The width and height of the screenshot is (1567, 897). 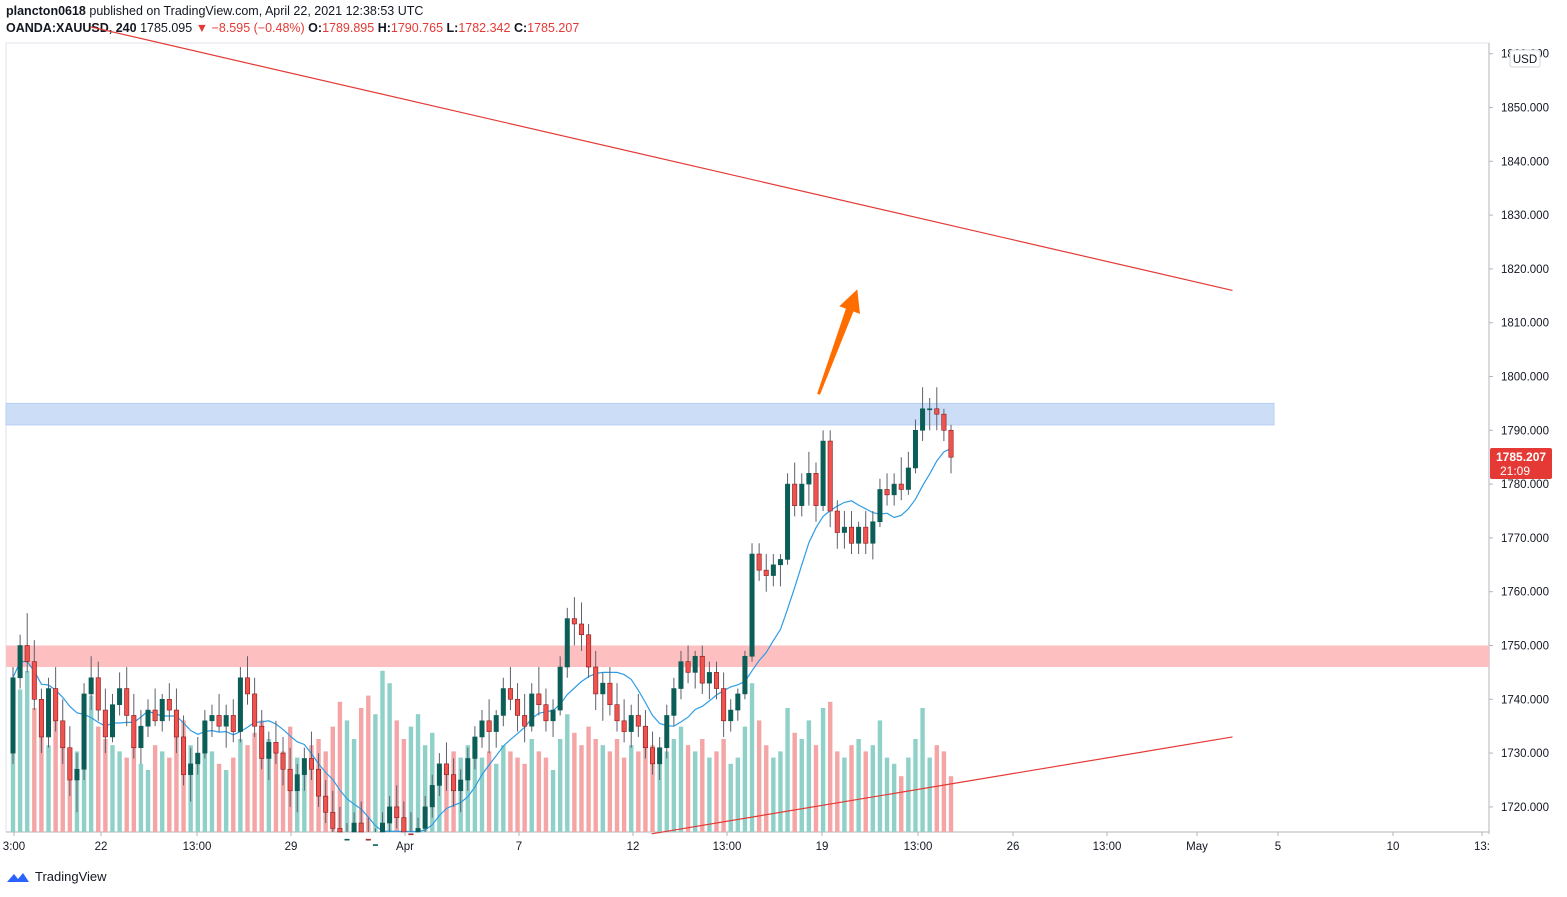 I want to click on footer: TradingView, so click(x=56, y=876).